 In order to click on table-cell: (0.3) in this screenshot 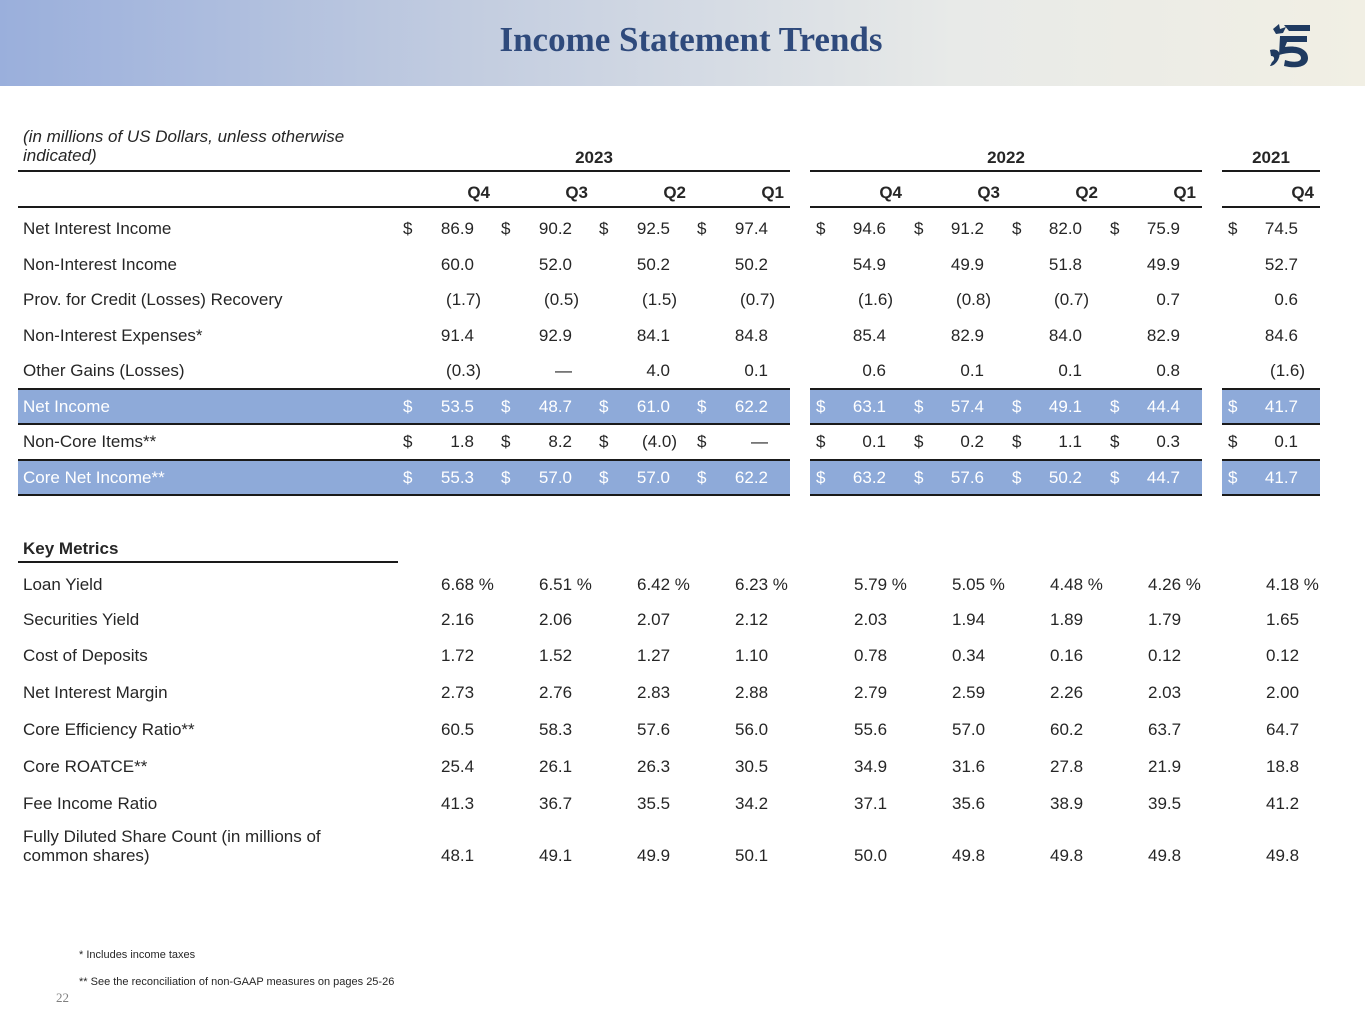, I will do `click(463, 370)`.